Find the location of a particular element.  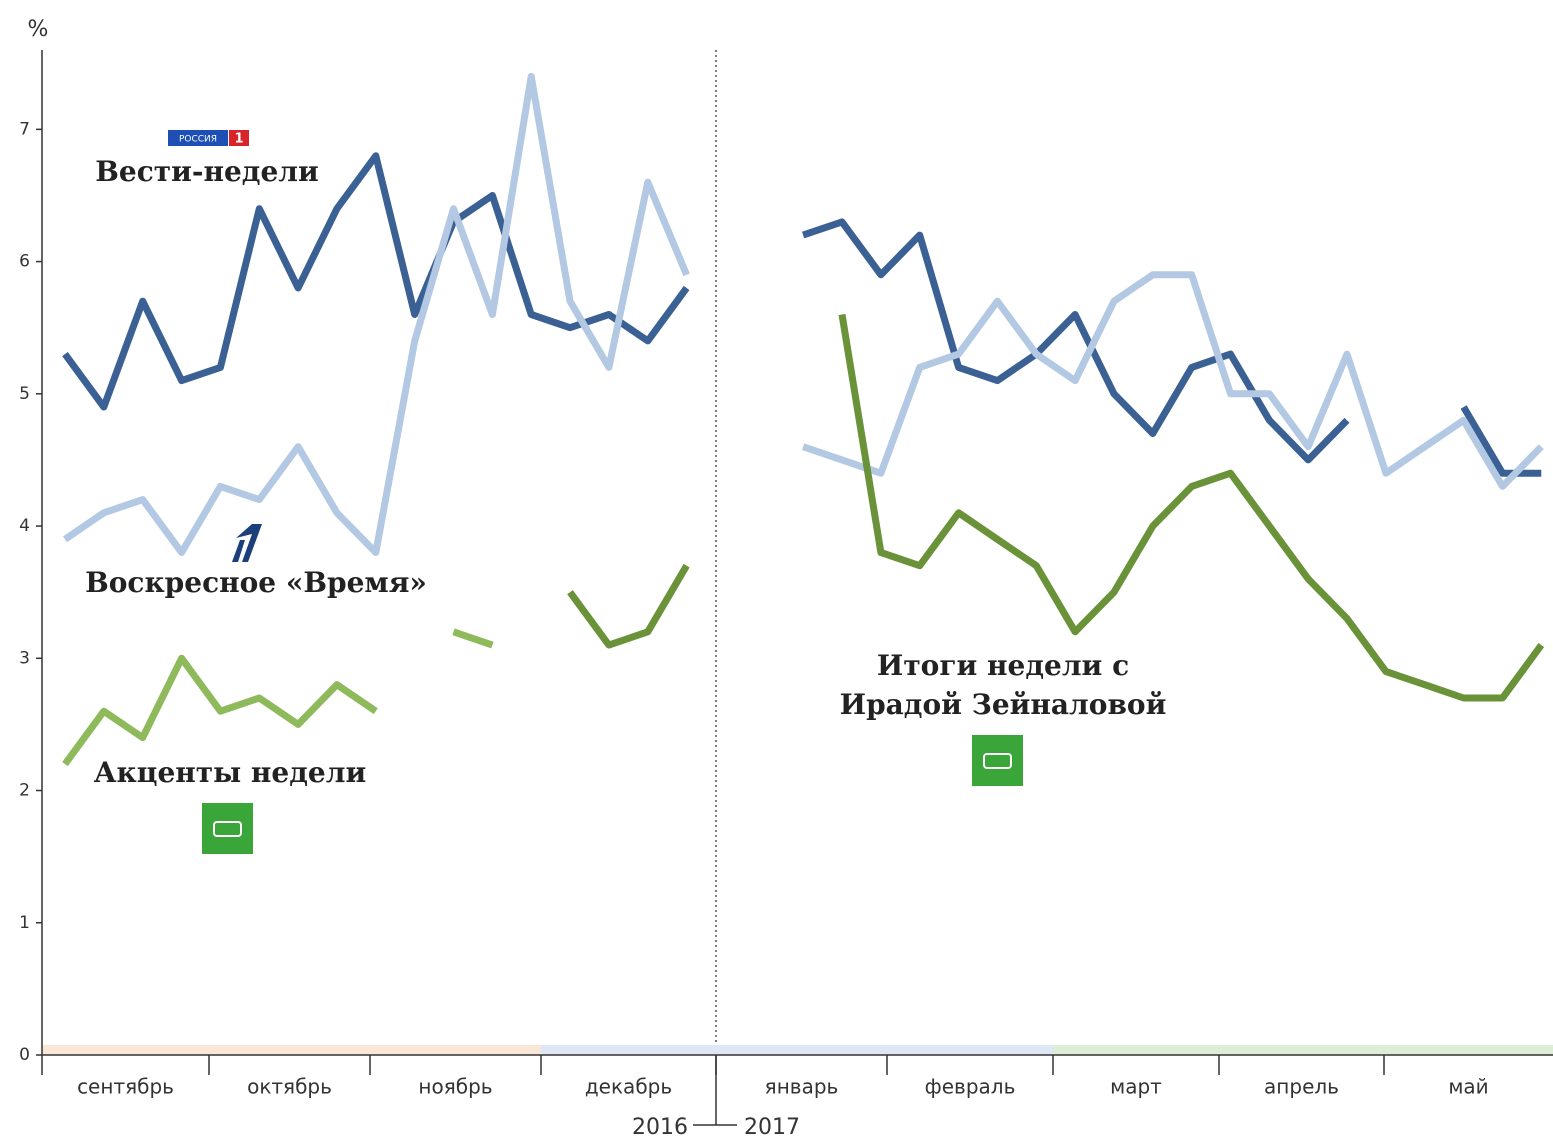

x-tick-label: декабрь is located at coordinates (628, 1087).